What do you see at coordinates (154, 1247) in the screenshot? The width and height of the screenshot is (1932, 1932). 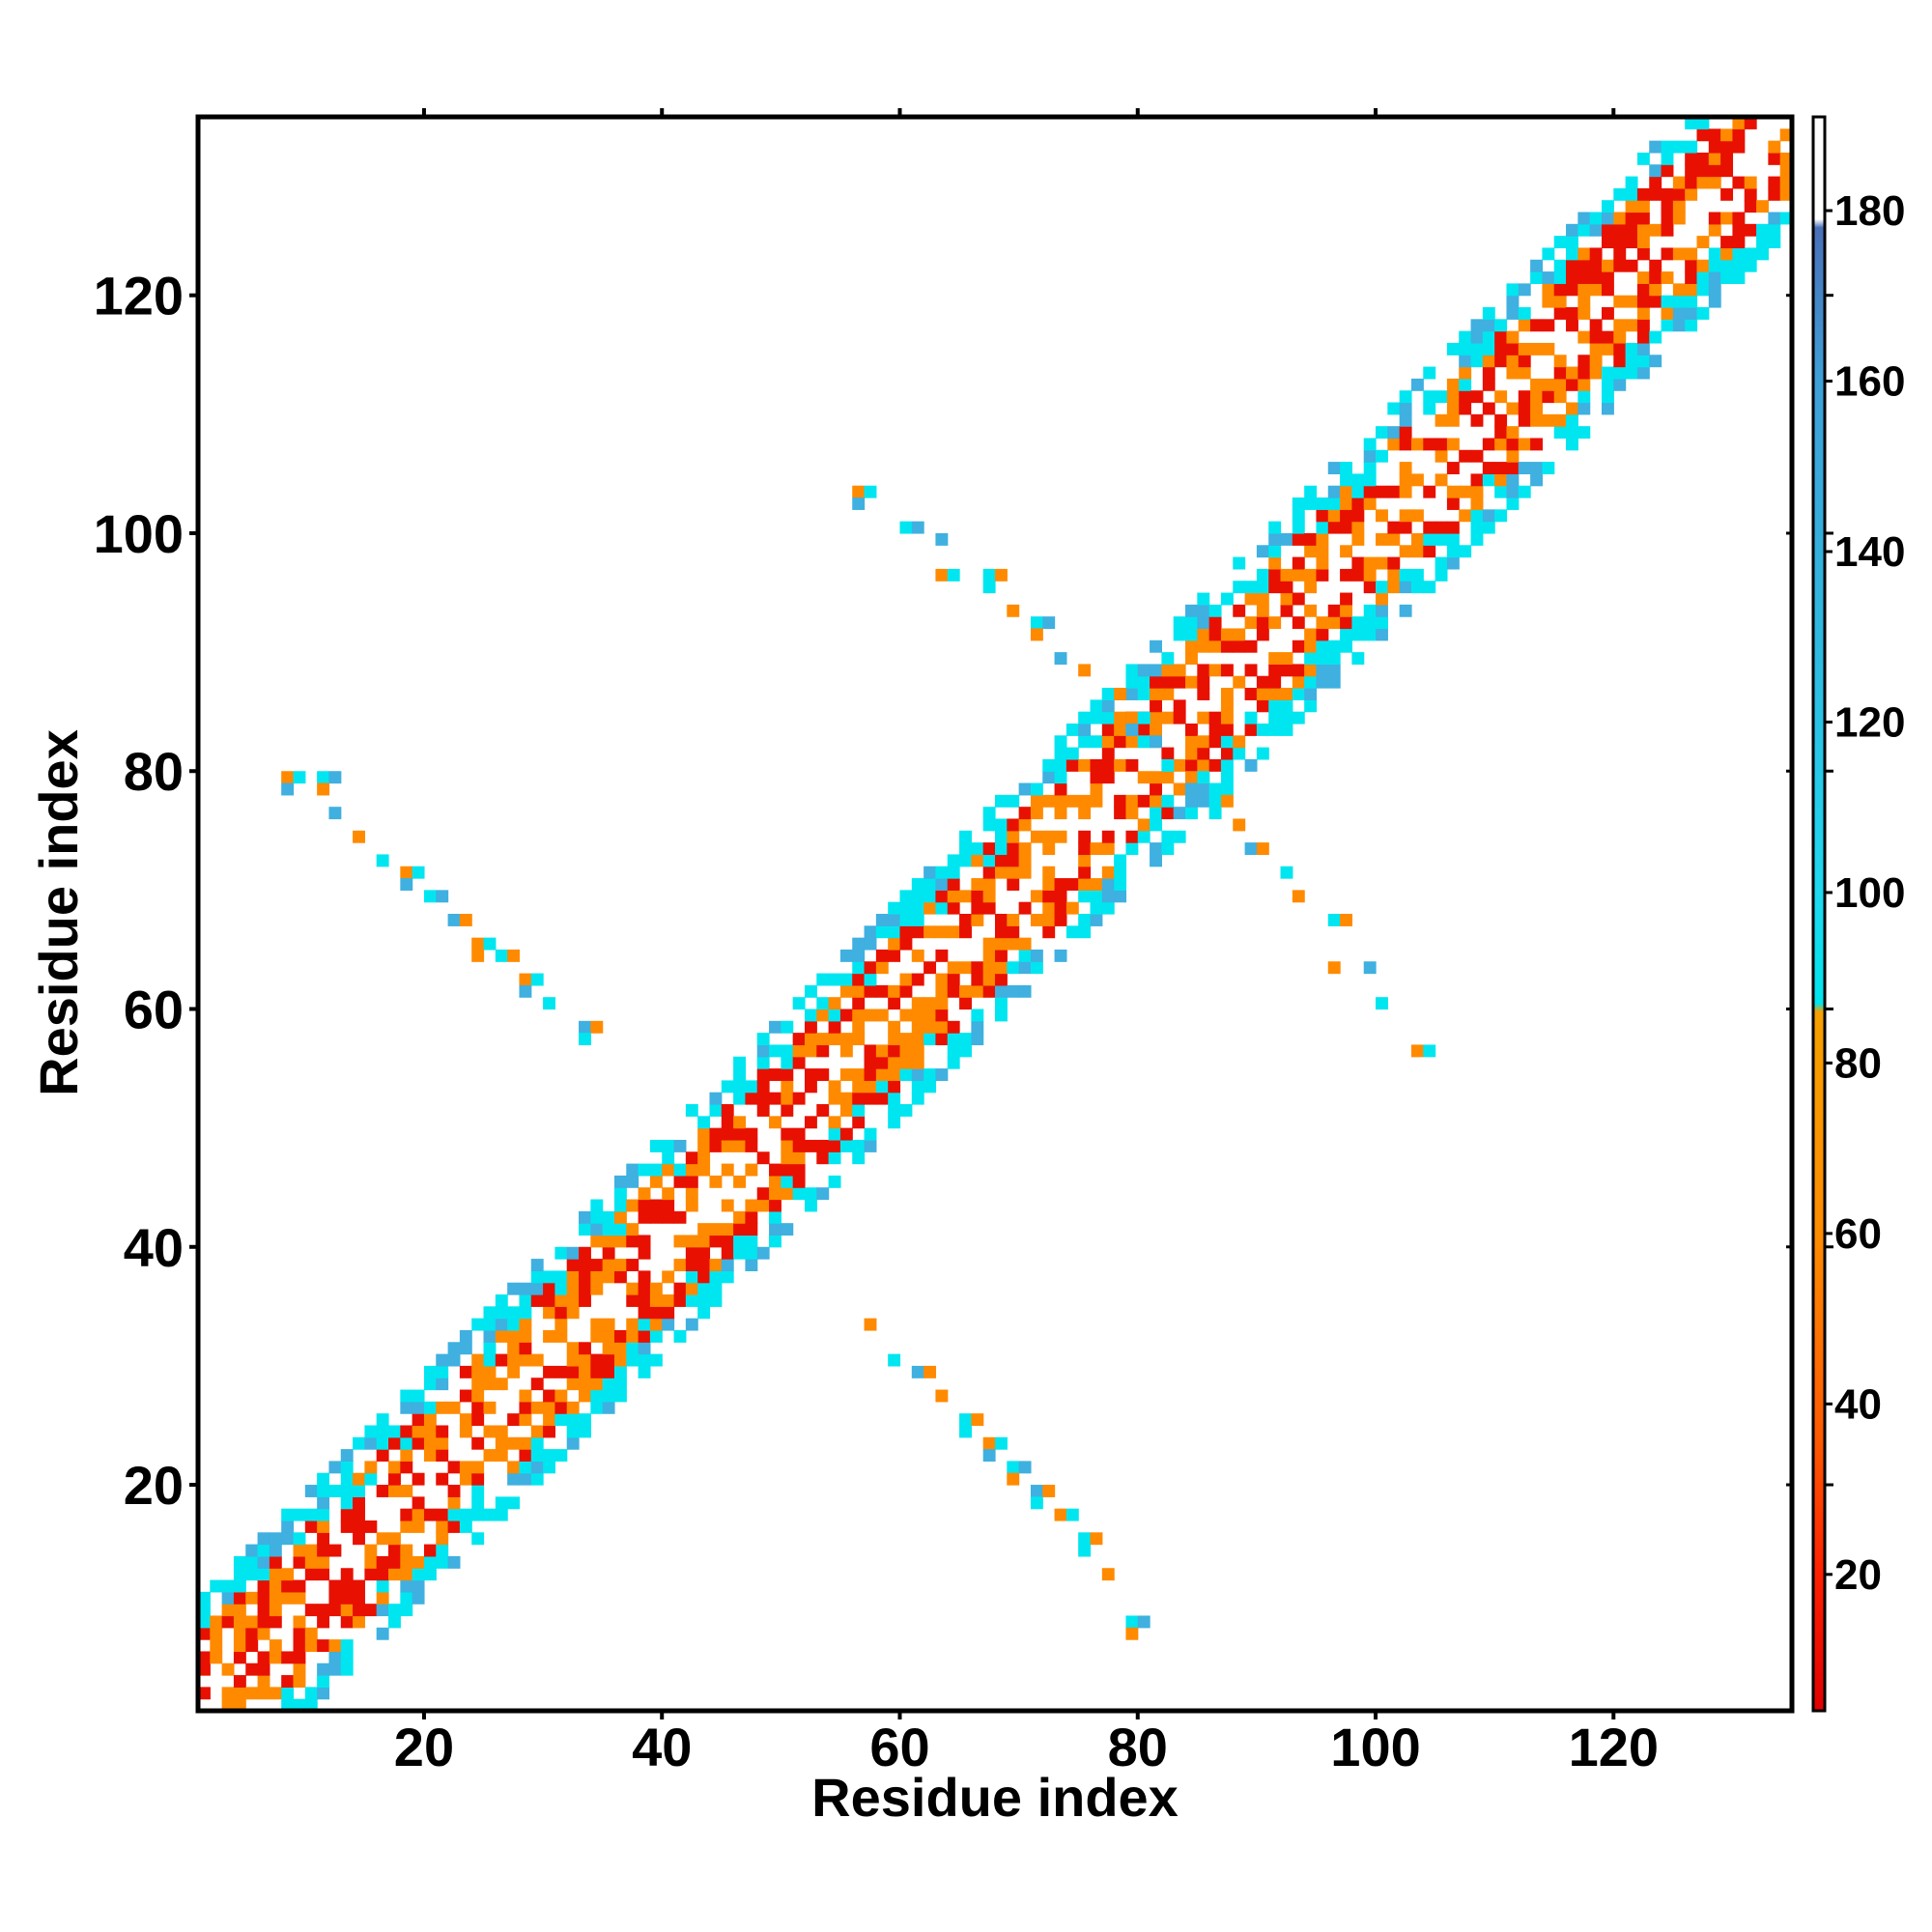 I see `y-tick-label: 40` at bounding box center [154, 1247].